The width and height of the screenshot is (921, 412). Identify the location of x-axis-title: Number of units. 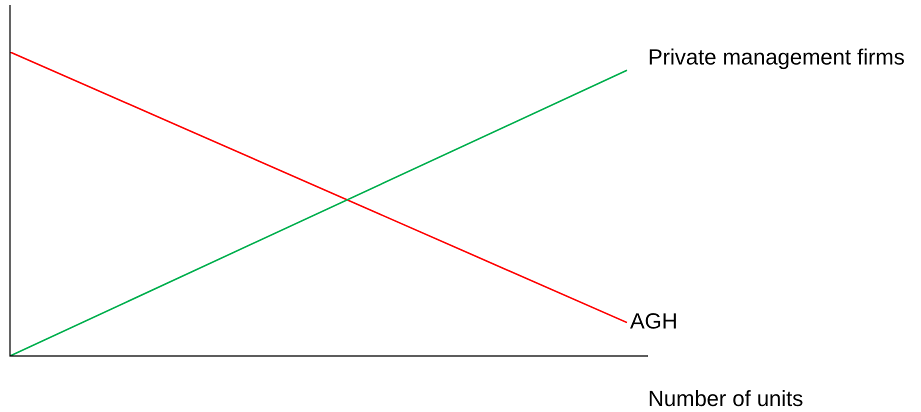
(726, 399).